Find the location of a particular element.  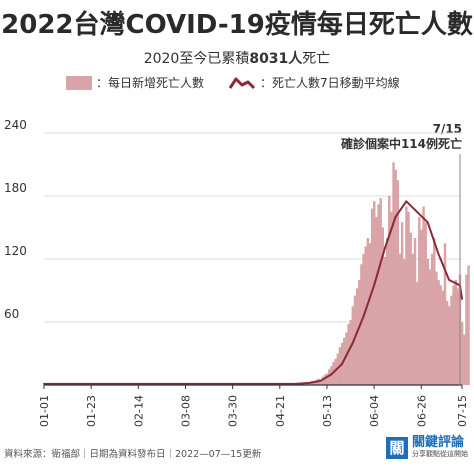

x-tick-label: 03-30 is located at coordinates (233, 411).